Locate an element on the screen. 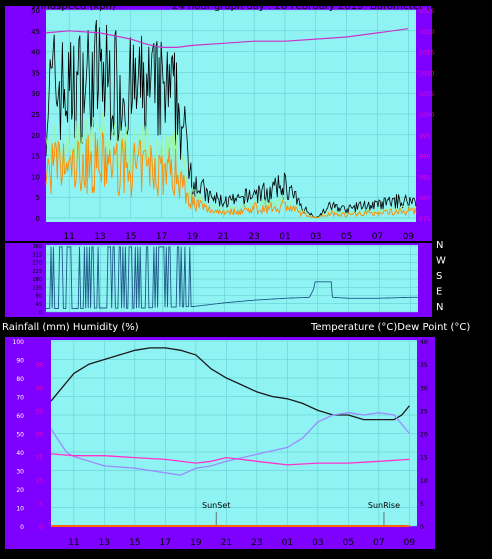 The width and height of the screenshot is (492, 559). direction-y-tick-label: 0 is located at coordinates (40, 313).